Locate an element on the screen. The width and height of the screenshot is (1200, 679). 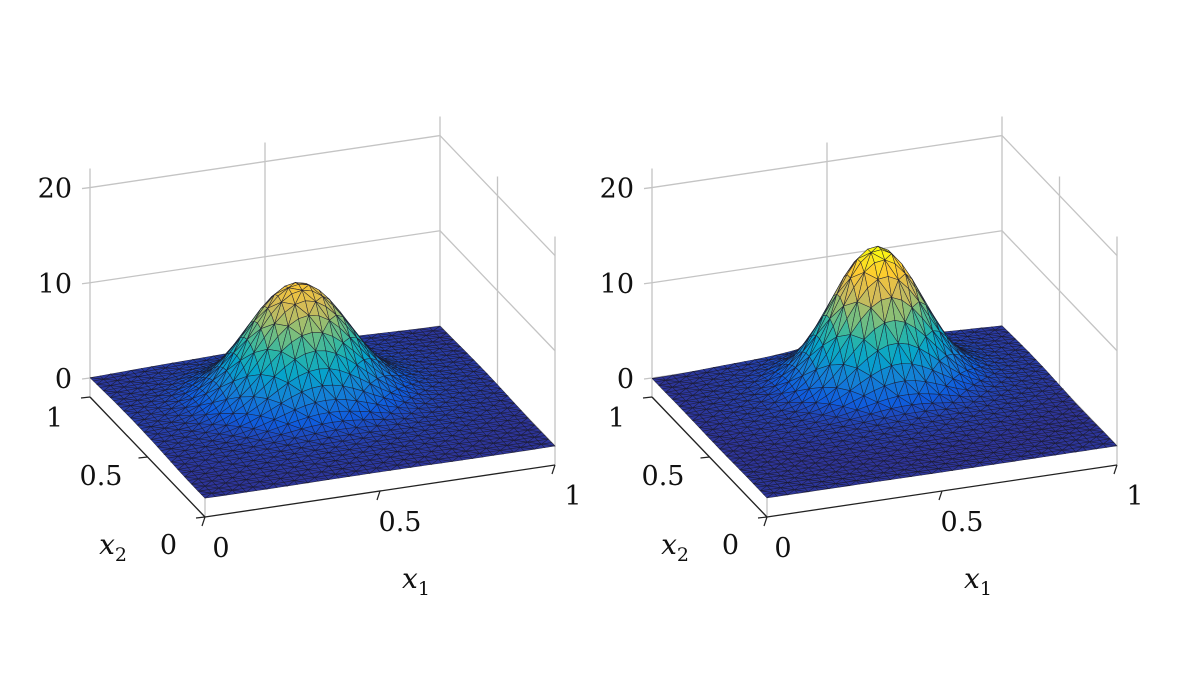
left-x-tick-0.5: 0.5 is located at coordinates (400, 522).